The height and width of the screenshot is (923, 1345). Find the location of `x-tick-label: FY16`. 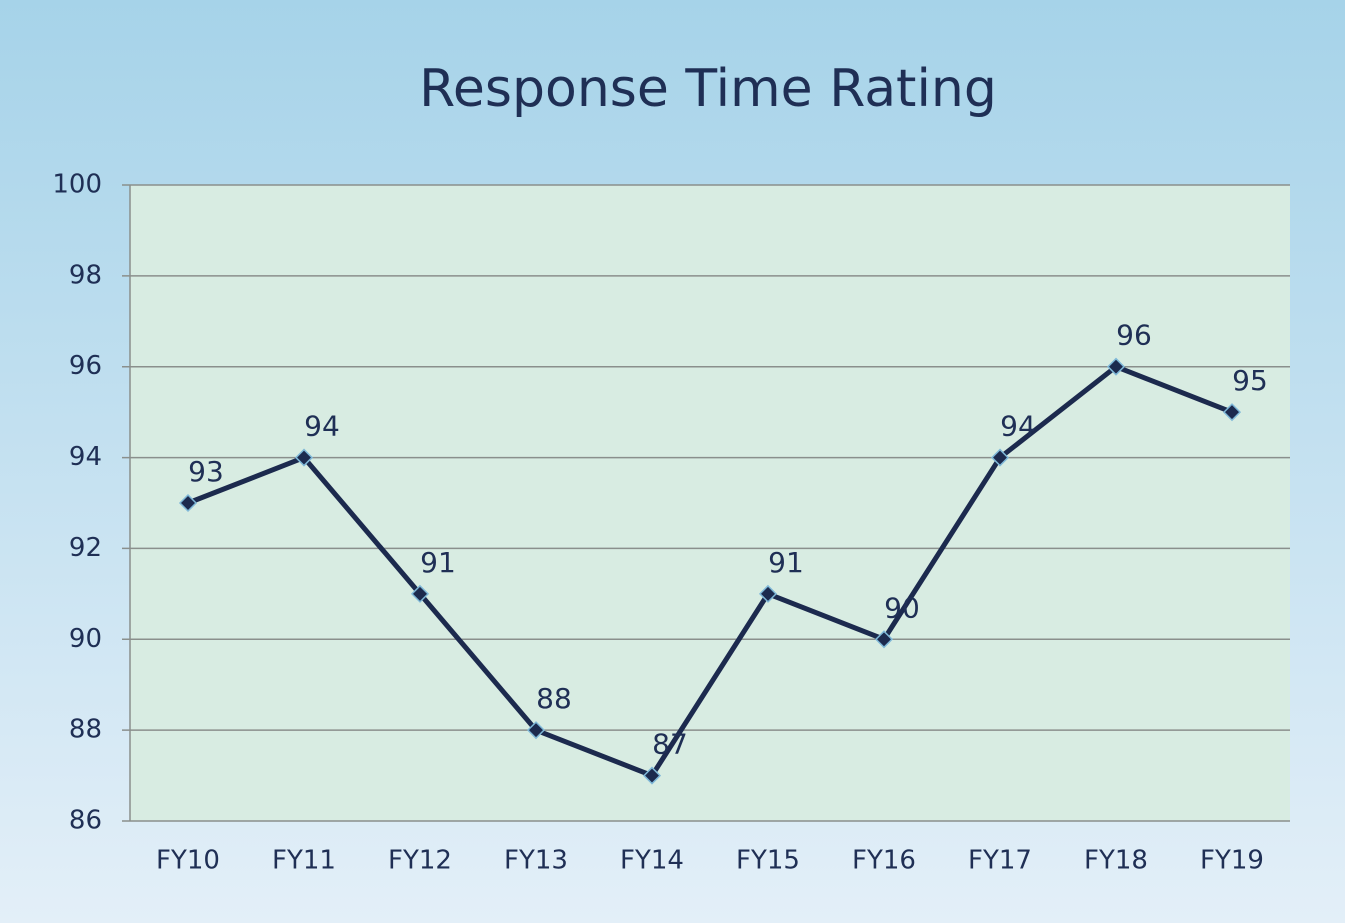

x-tick-label: FY16 is located at coordinates (884, 861).